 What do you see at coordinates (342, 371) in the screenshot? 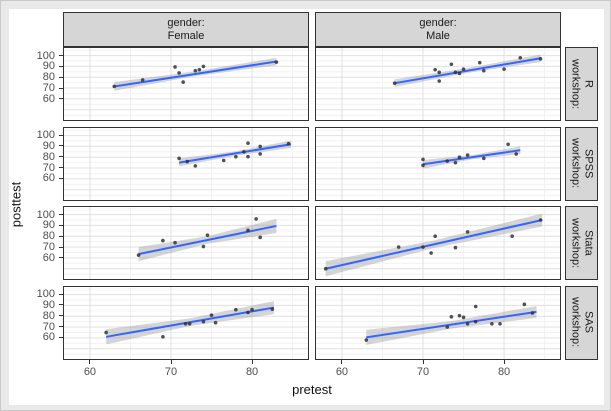
I see `x-tick-label: 60` at bounding box center [342, 371].